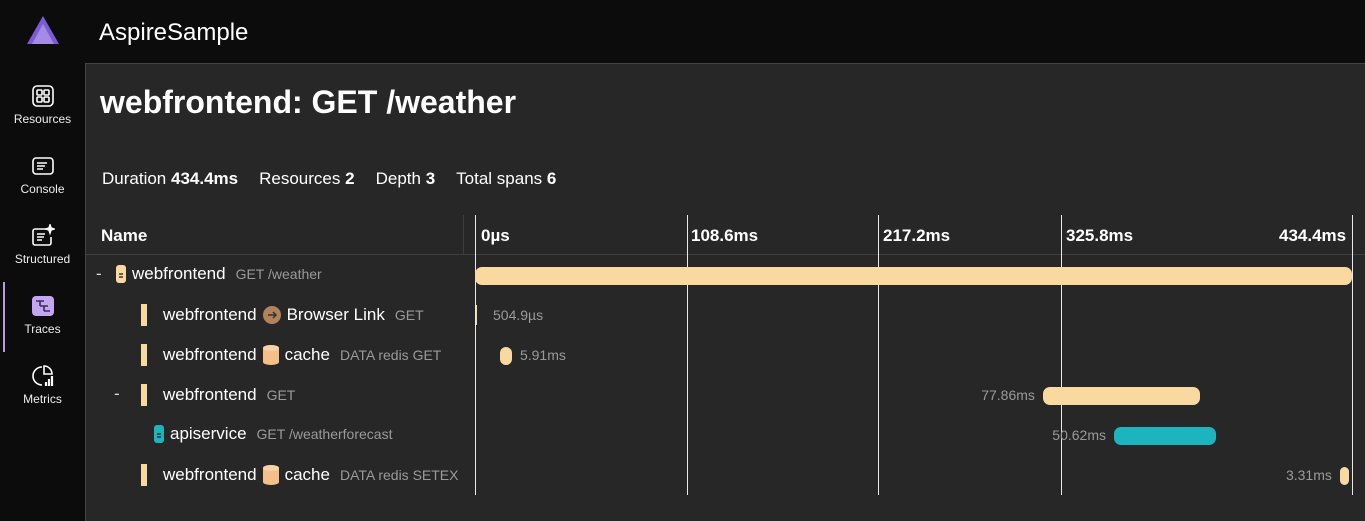  What do you see at coordinates (430, 178) in the screenshot?
I see `depth-value: 3` at bounding box center [430, 178].